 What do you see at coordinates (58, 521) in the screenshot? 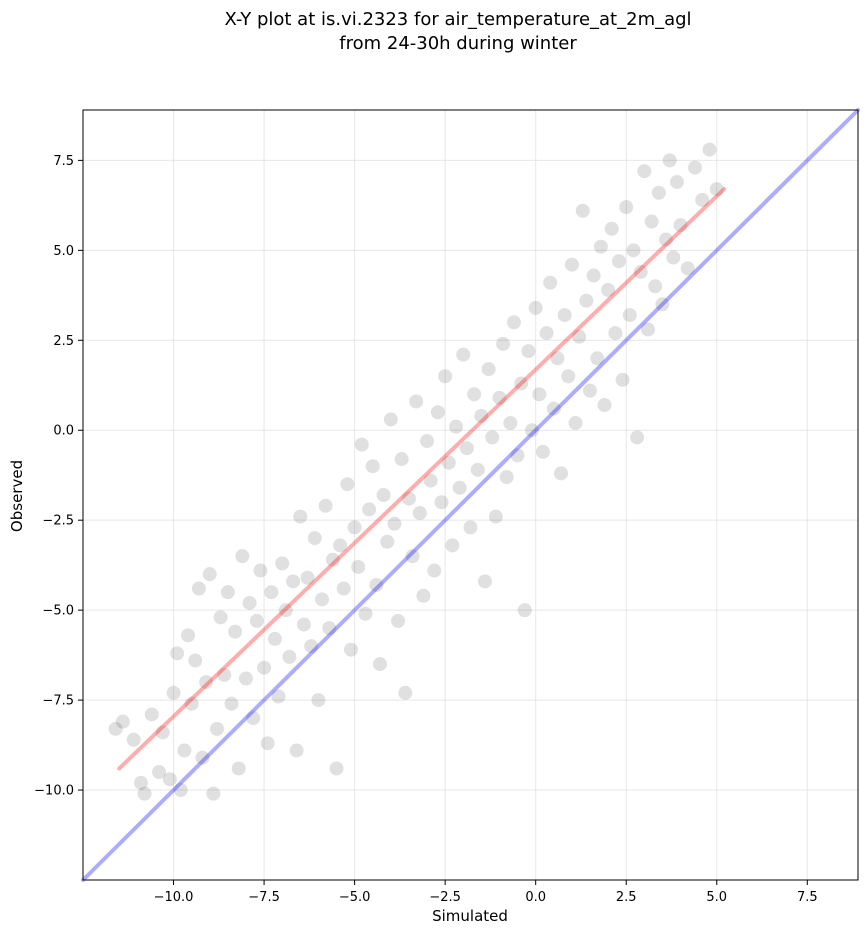
I see `y-tick-label: −2.5` at bounding box center [58, 521].